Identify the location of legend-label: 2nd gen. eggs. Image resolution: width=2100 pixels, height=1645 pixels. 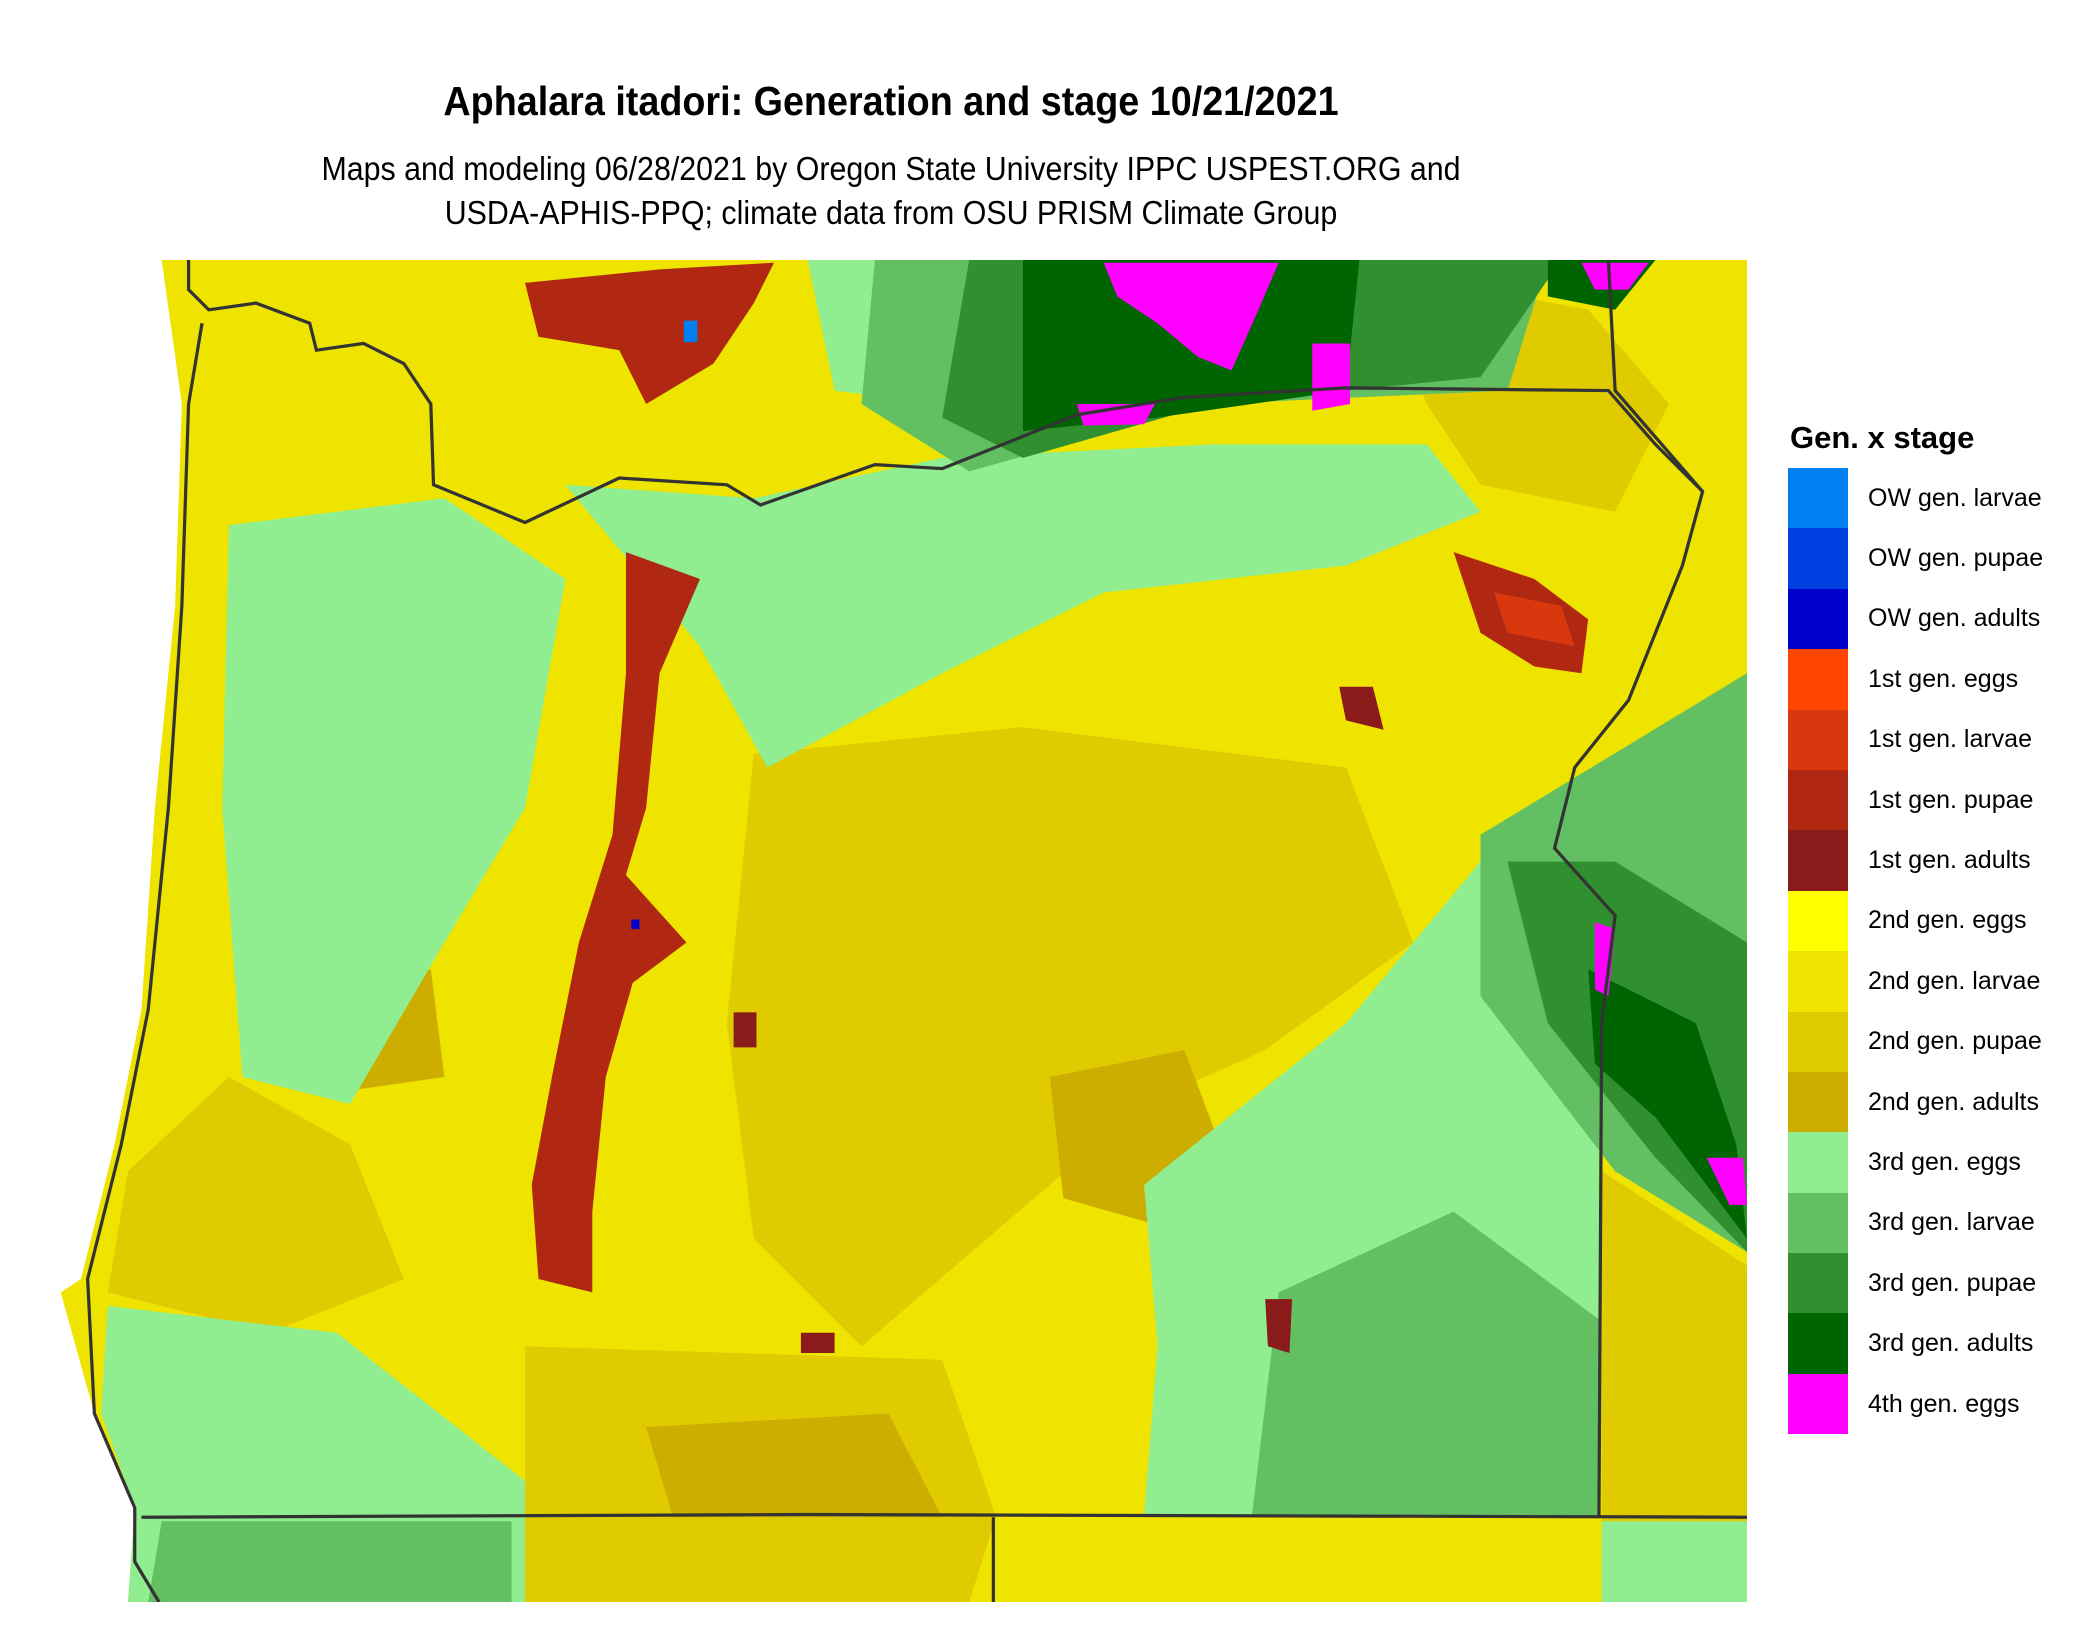
(1947, 920).